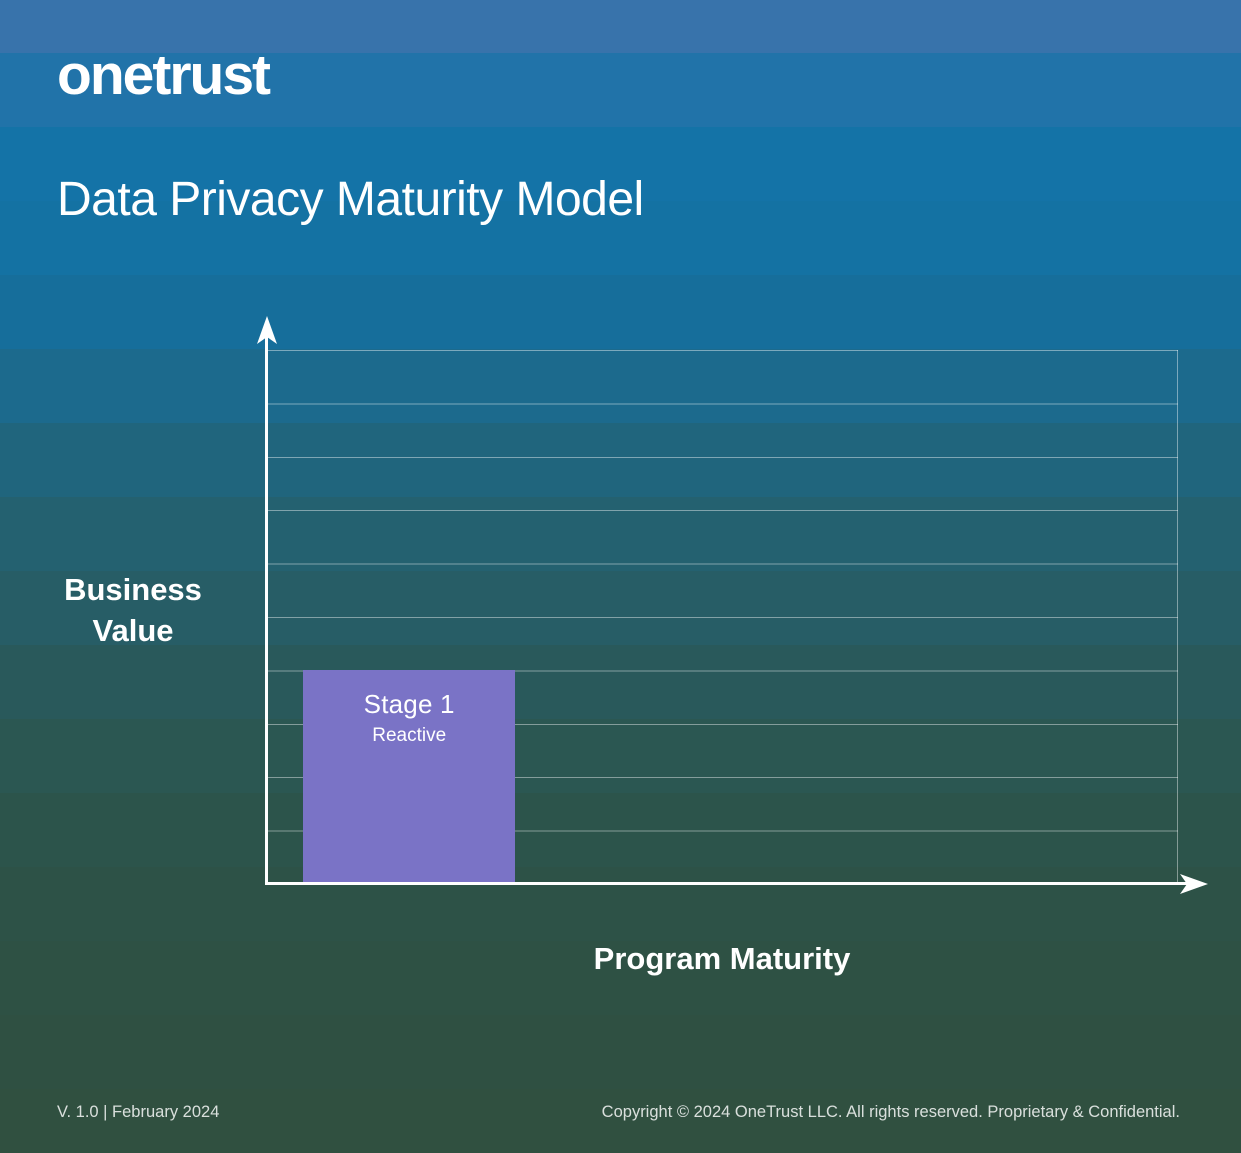  What do you see at coordinates (722, 958) in the screenshot?
I see `x-axis-label: Program Maturity` at bounding box center [722, 958].